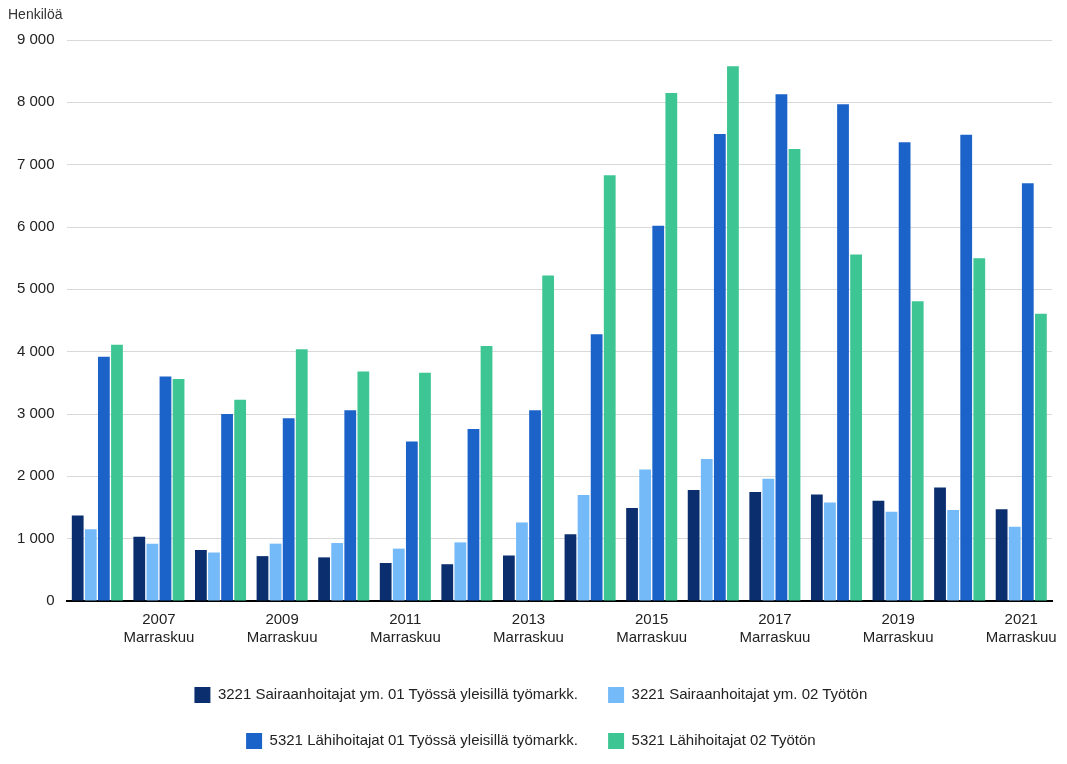 Image resolution: width=1067 pixels, height=764 pixels. Describe the element at coordinates (35, 13) in the screenshot. I see `y-axis-title: Henkilöä` at that location.